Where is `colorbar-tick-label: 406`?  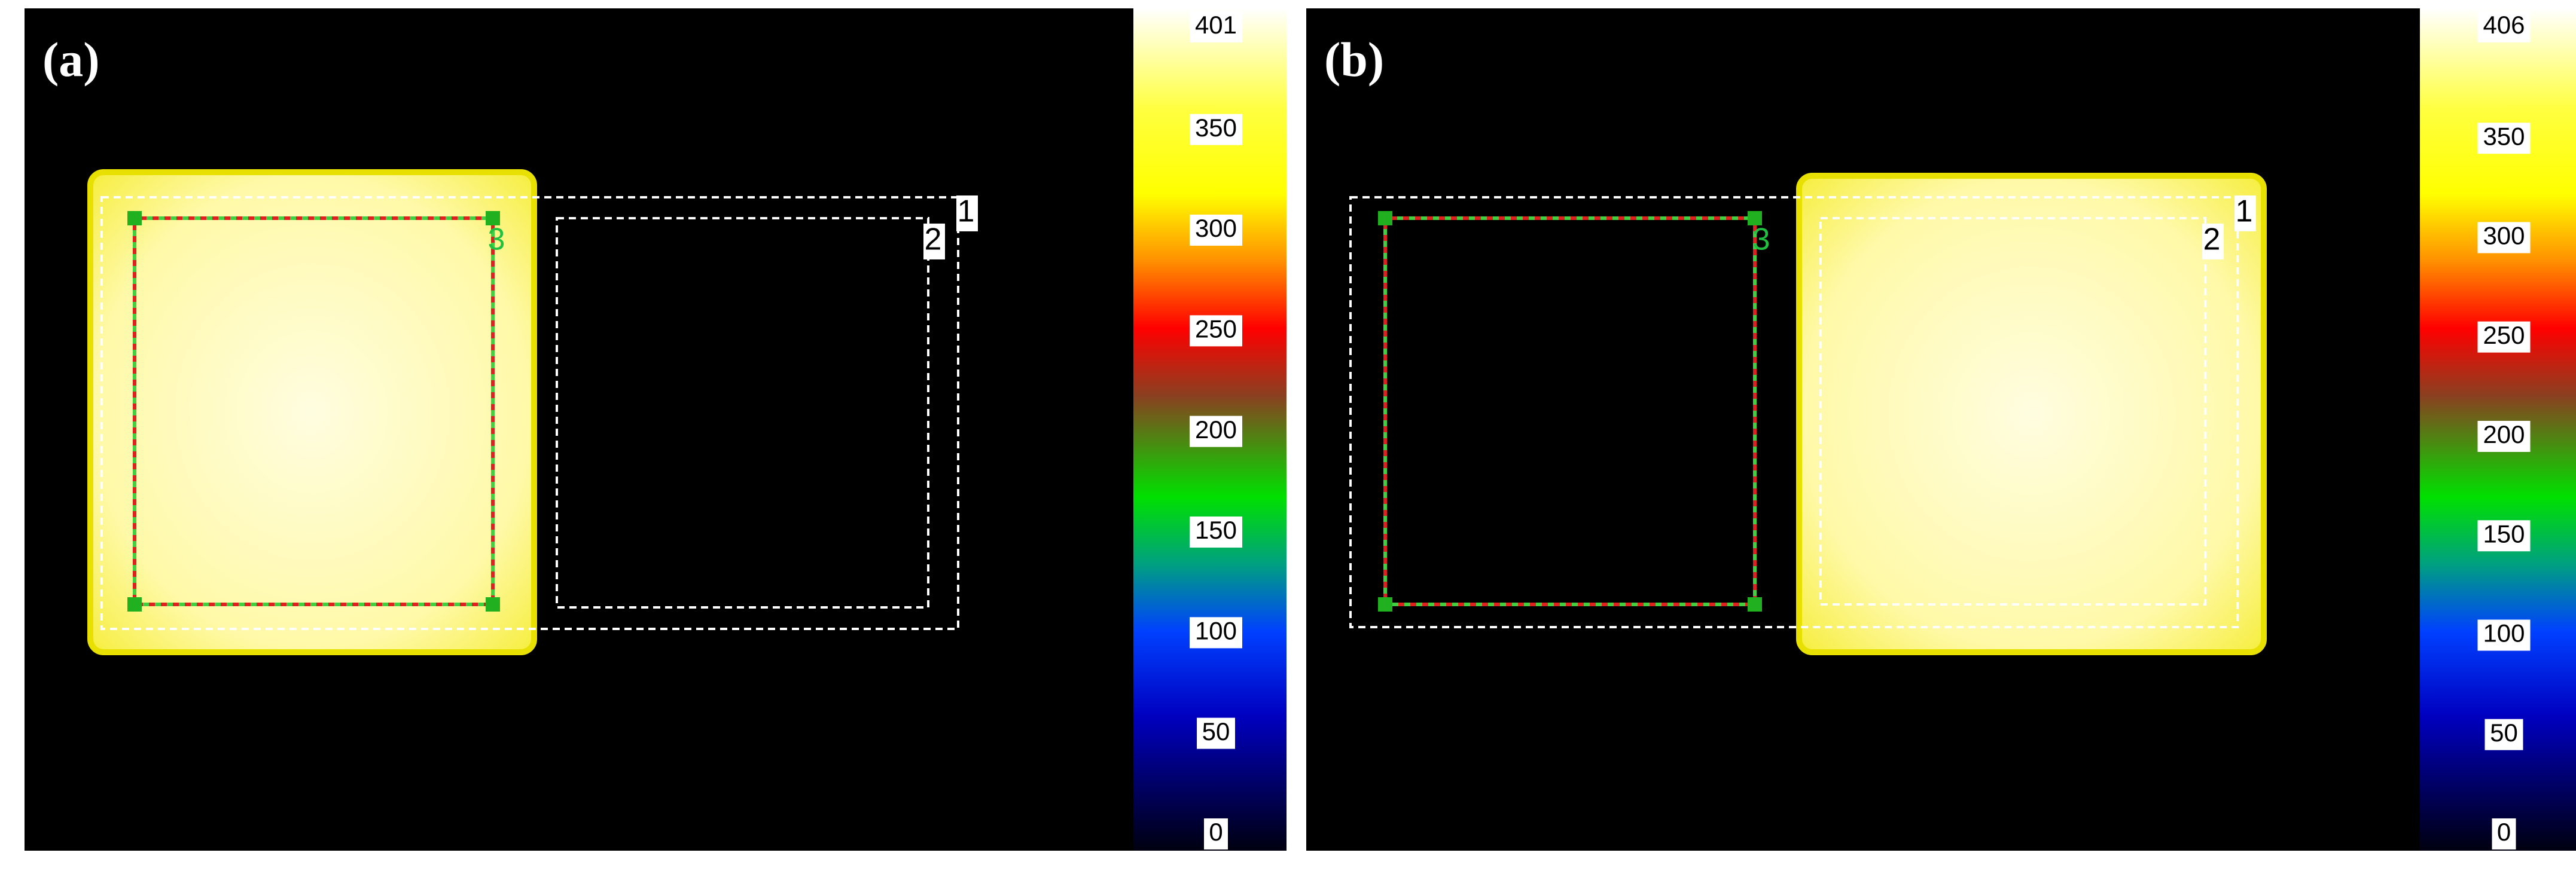
colorbar-tick-label: 406 is located at coordinates (2504, 25).